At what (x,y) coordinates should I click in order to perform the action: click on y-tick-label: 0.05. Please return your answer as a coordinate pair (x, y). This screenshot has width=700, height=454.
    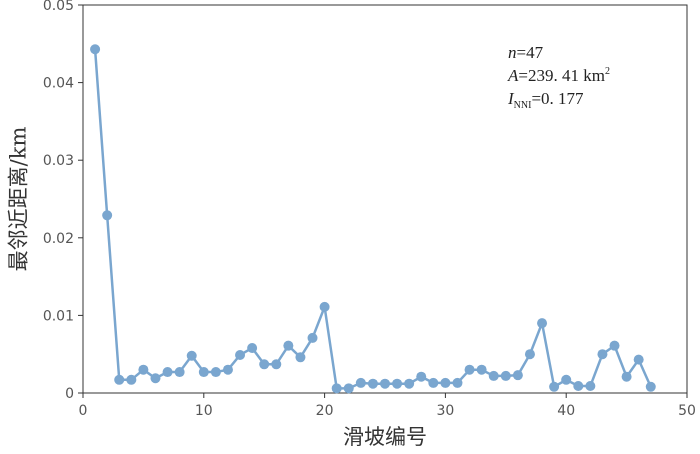
    Looking at the image, I should click on (58, 7).